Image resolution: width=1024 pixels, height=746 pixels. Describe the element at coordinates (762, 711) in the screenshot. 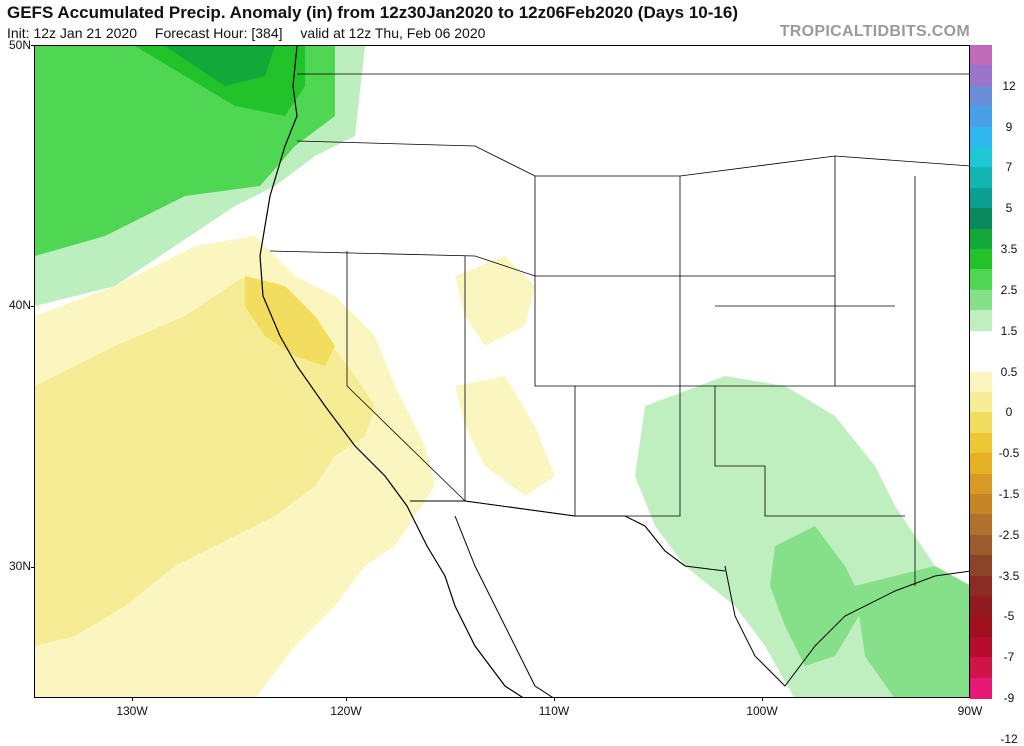

I see `lon-label-100w: 100W` at that location.